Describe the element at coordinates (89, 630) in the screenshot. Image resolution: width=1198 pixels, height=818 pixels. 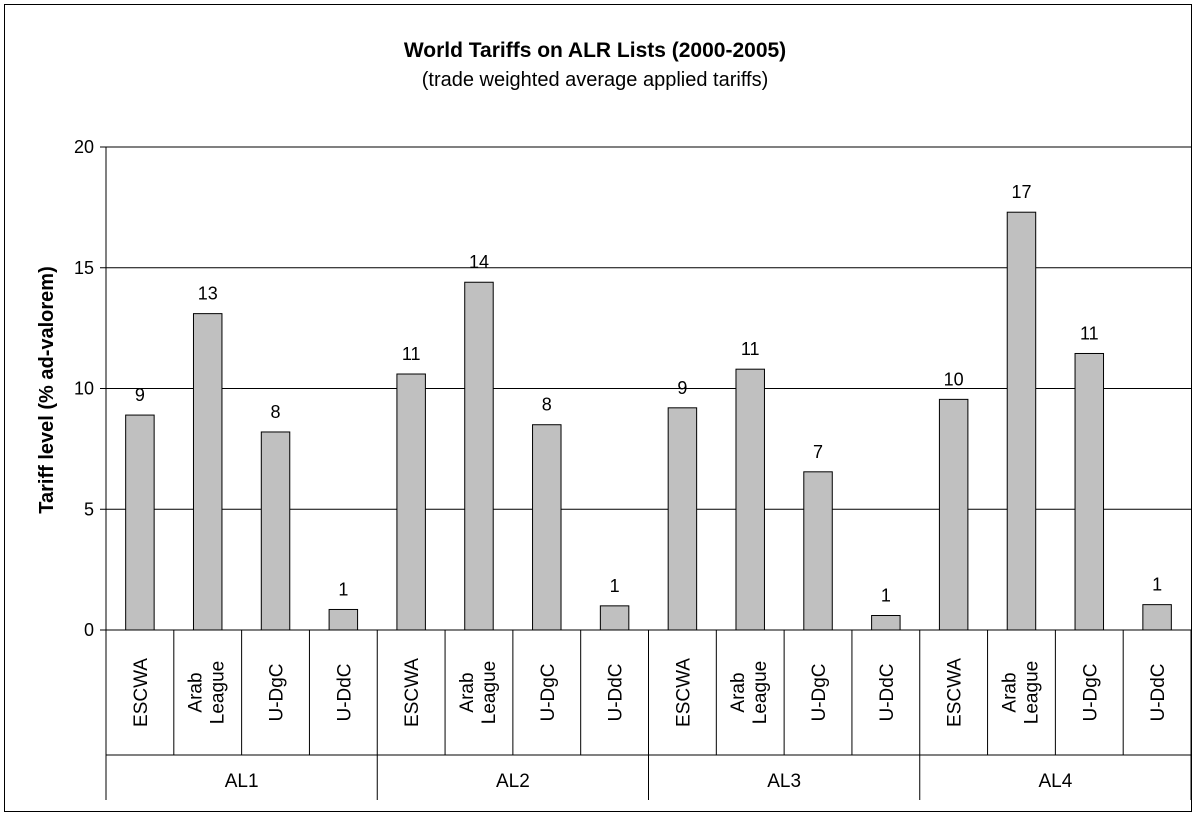
I see `y-tick-label: 0` at that location.